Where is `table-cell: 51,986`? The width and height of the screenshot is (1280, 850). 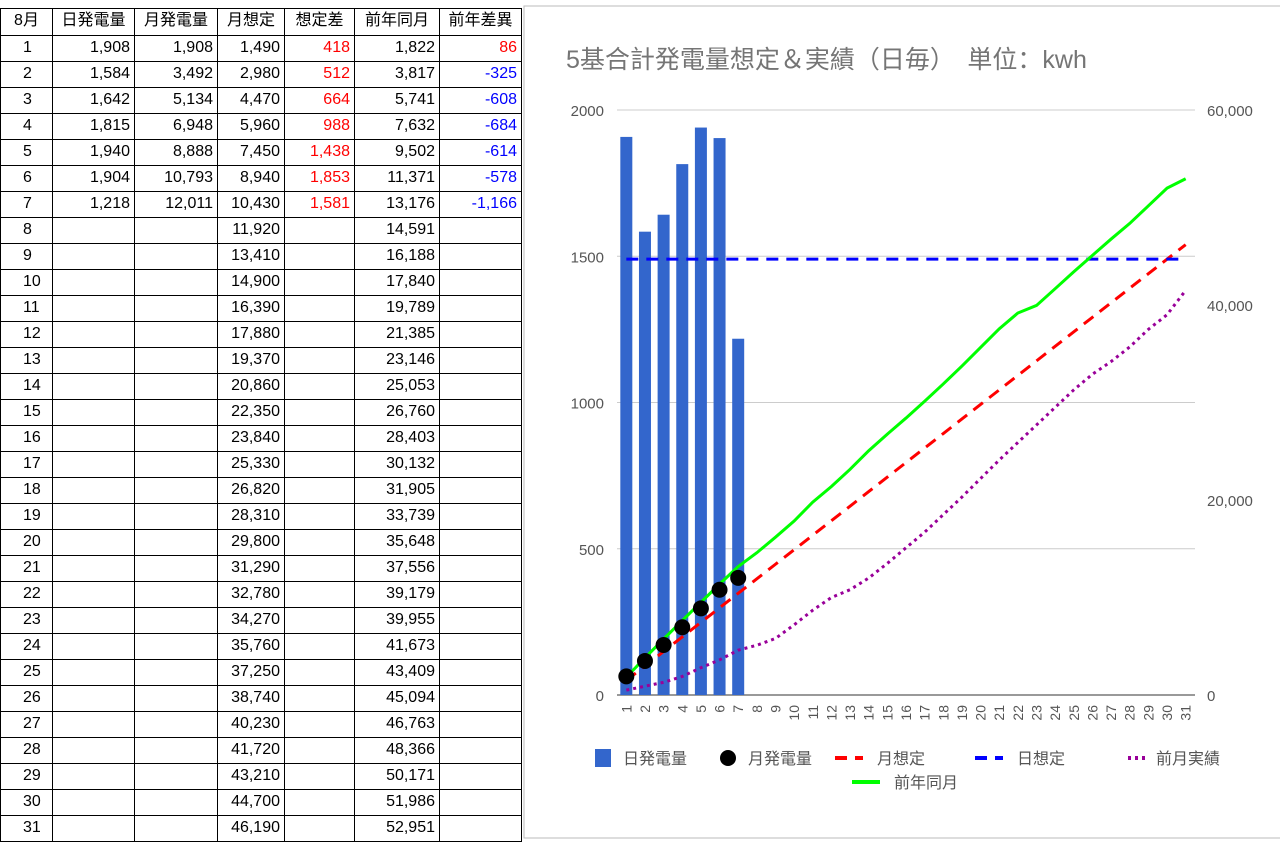
table-cell: 51,986 is located at coordinates (397, 803).